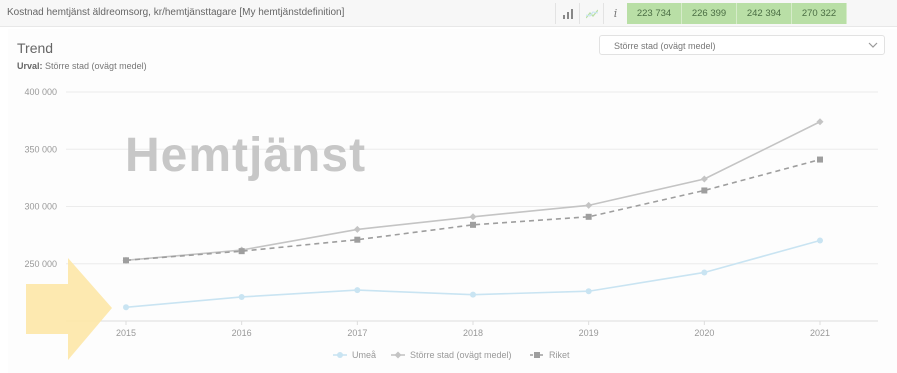 The image size is (897, 373). Describe the element at coordinates (364, 355) in the screenshot. I see `legend-label: Umeå` at that location.